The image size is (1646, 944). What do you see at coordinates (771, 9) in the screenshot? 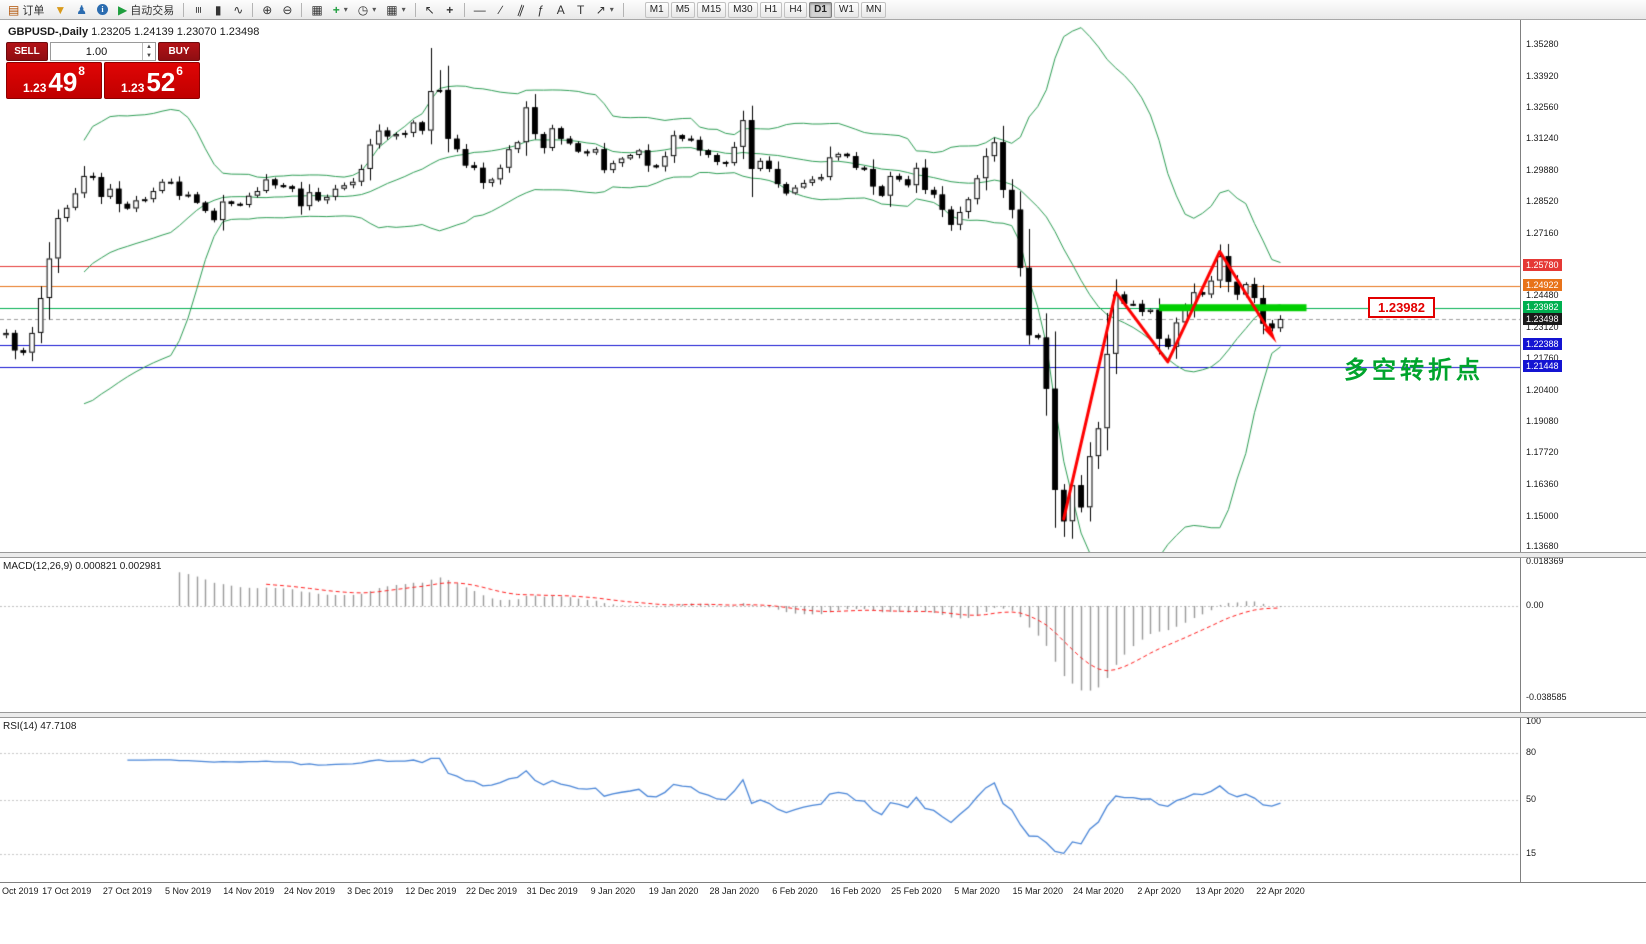
I see `timeframe-h1: H1` at bounding box center [771, 9].